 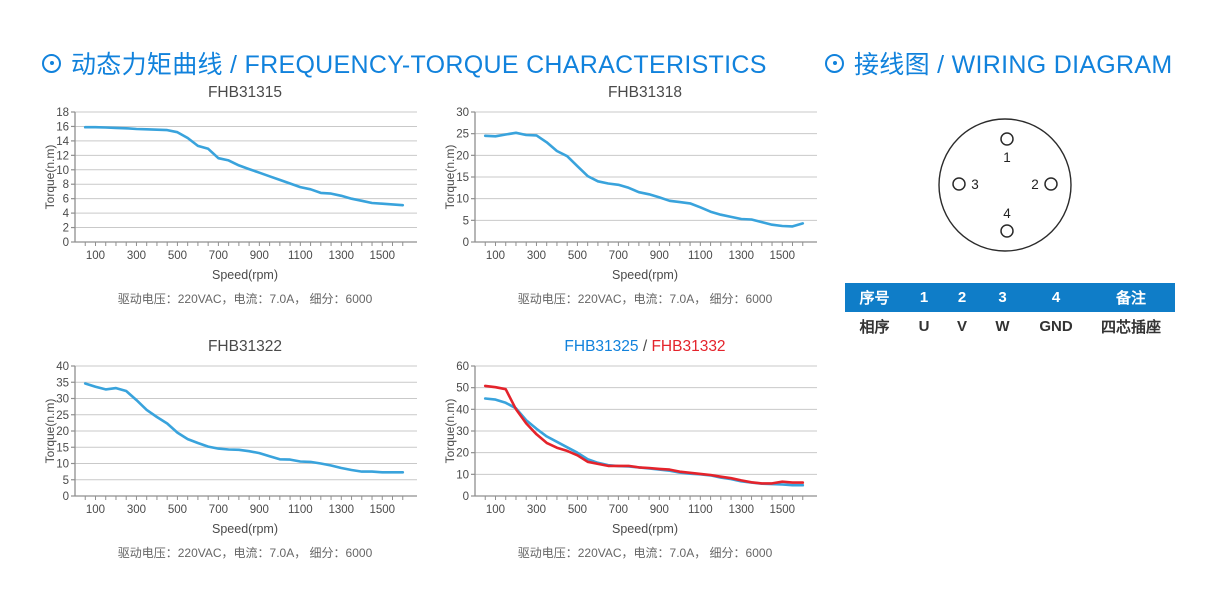 What do you see at coordinates (962, 297) in the screenshot?
I see `header-cell-2: 2` at bounding box center [962, 297].